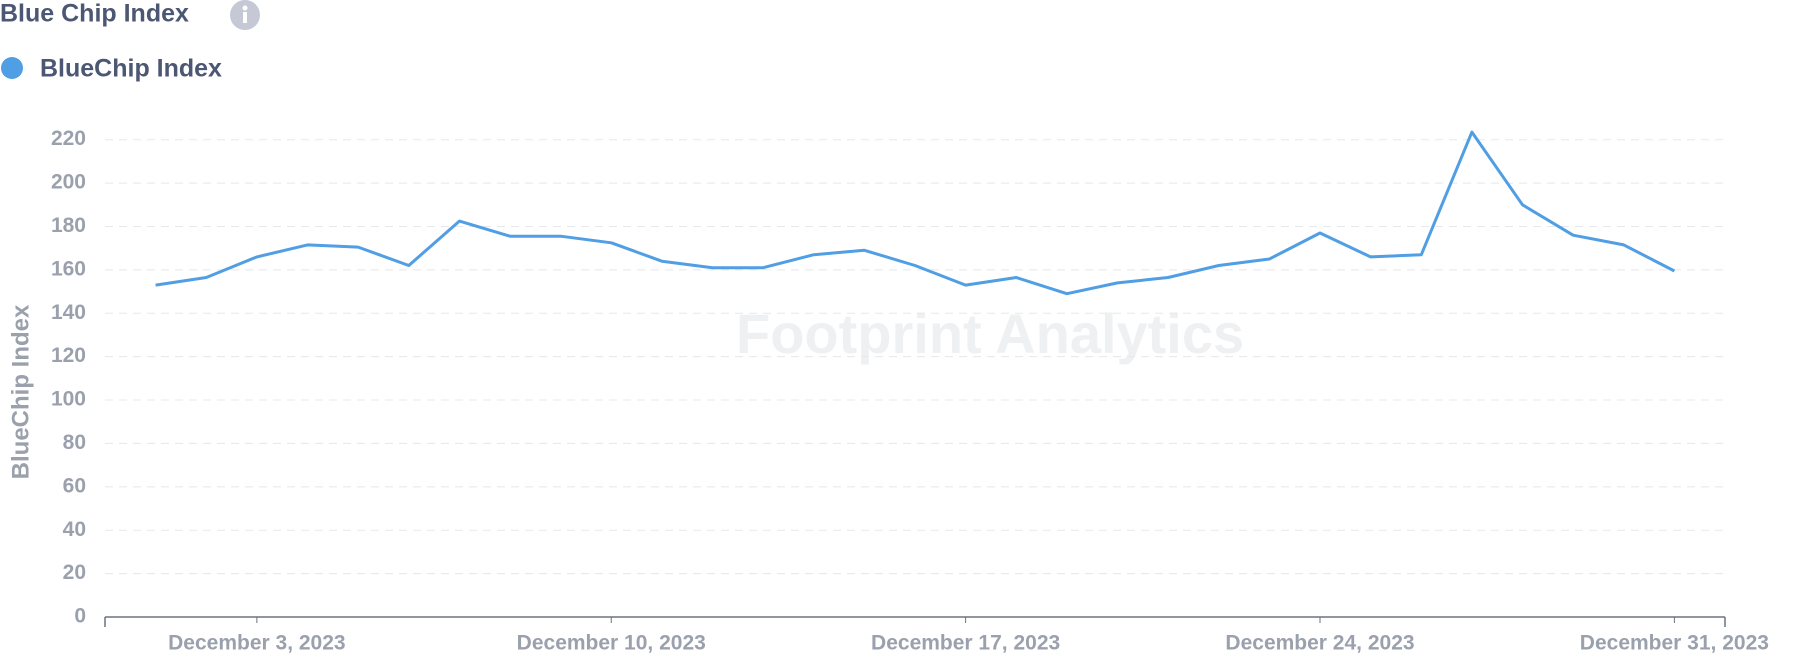 This screenshot has width=1796, height=660. I want to click on x-tick-label: December 24, 2023, so click(1319, 643).